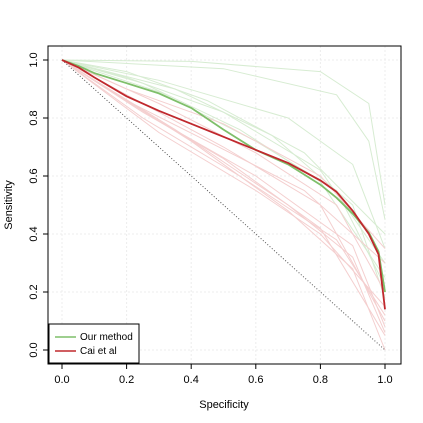 The height and width of the screenshot is (423, 423). What do you see at coordinates (223, 374) in the screenshot?
I see `x-axis: 0.0 0.2 0.4 0.6 0.8 1.0` at bounding box center [223, 374].